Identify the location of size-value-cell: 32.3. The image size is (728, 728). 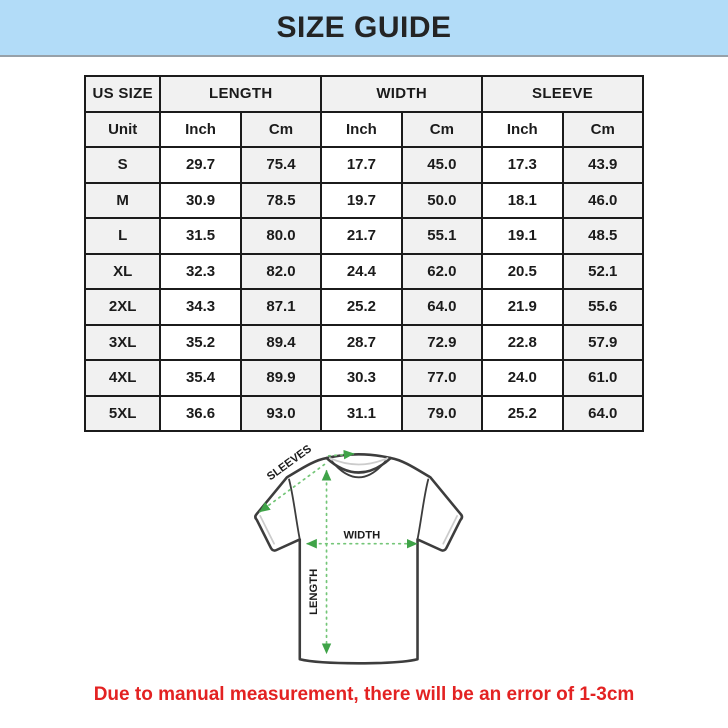
(200, 271).